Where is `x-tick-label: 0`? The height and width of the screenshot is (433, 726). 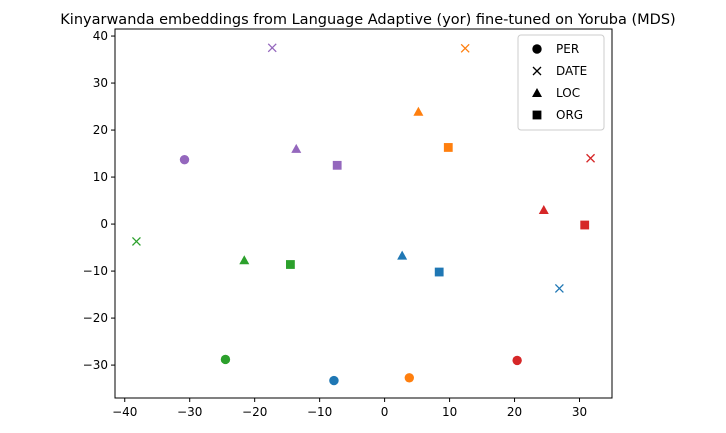 x-tick-label: 0 is located at coordinates (385, 412).